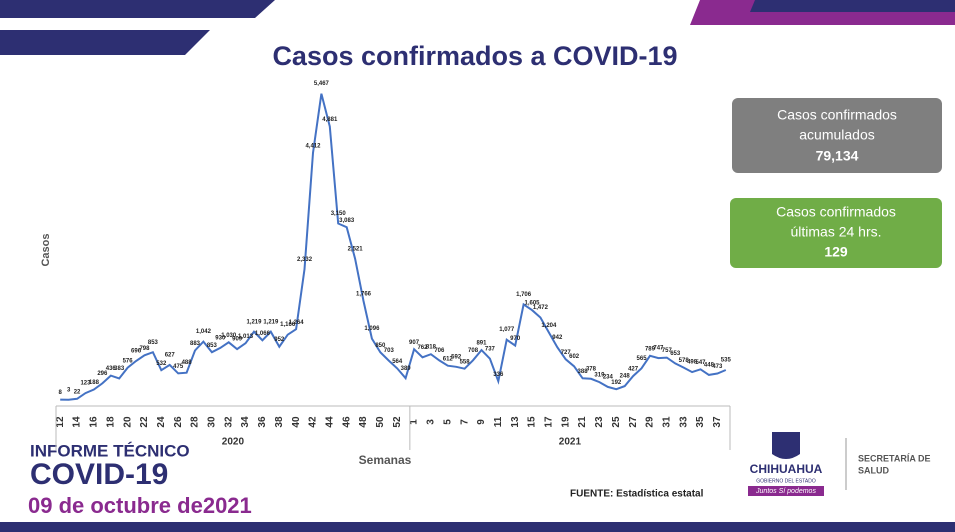 The image size is (955, 532). Describe the element at coordinates (288, 325) in the screenshot. I see `data-label: 1,166` at that location.